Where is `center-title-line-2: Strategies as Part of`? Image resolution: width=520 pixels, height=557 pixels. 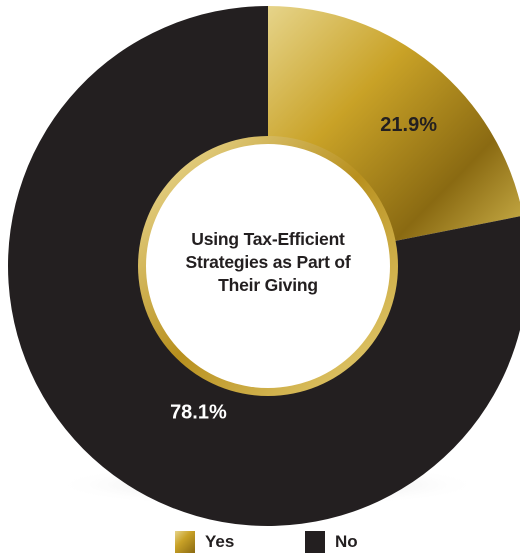
center-title-line-2: Strategies as Part of is located at coordinates (268, 262).